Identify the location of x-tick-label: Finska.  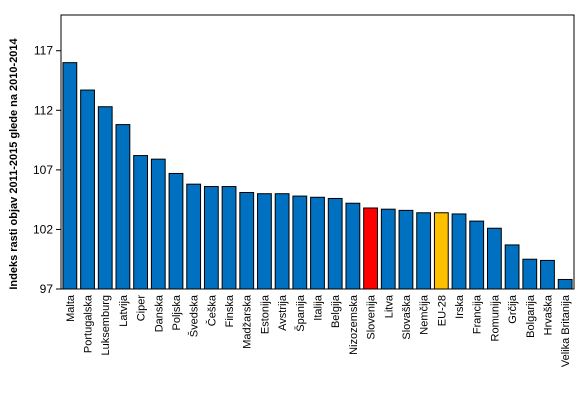
(230, 310).